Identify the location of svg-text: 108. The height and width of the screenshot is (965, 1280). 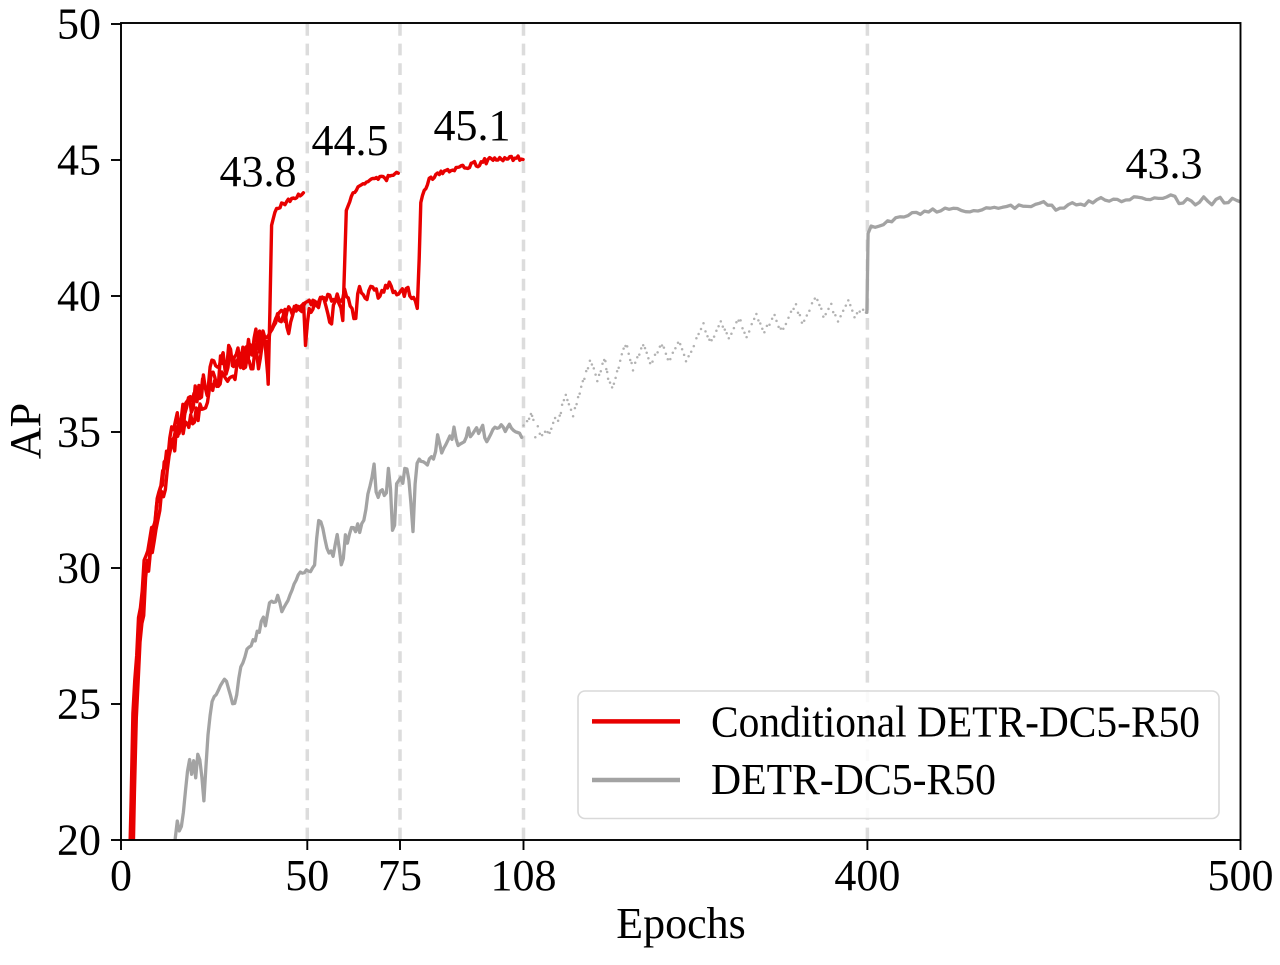
(524, 875).